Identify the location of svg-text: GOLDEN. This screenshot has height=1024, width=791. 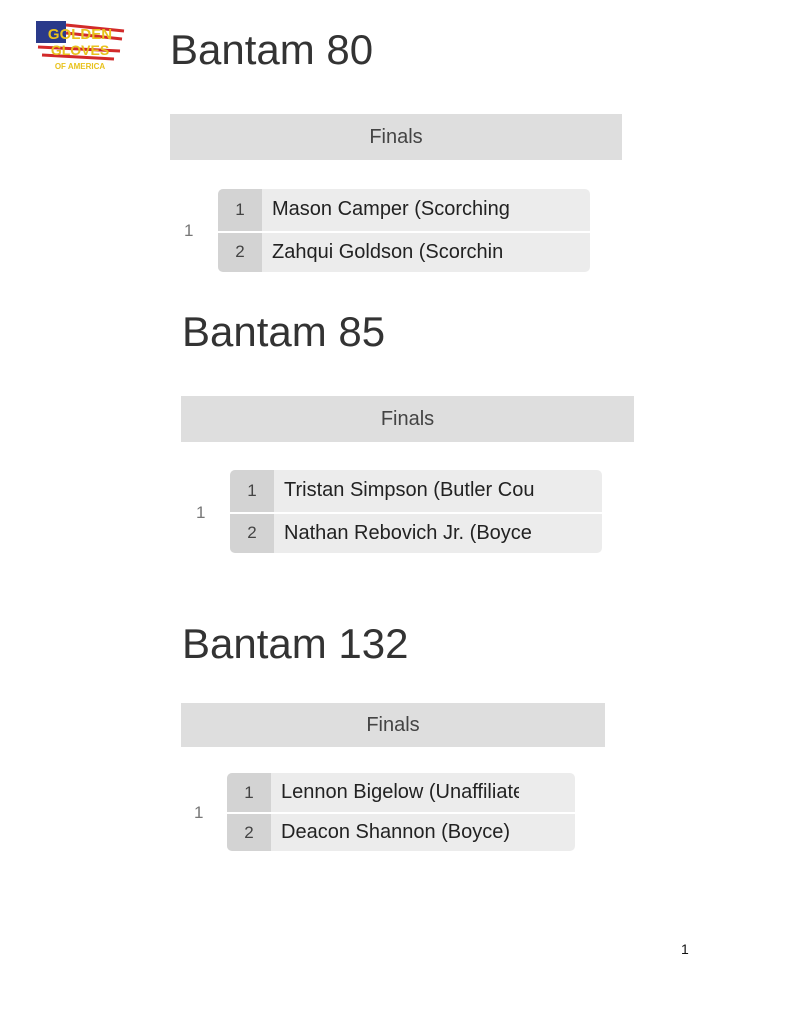
(80, 34).